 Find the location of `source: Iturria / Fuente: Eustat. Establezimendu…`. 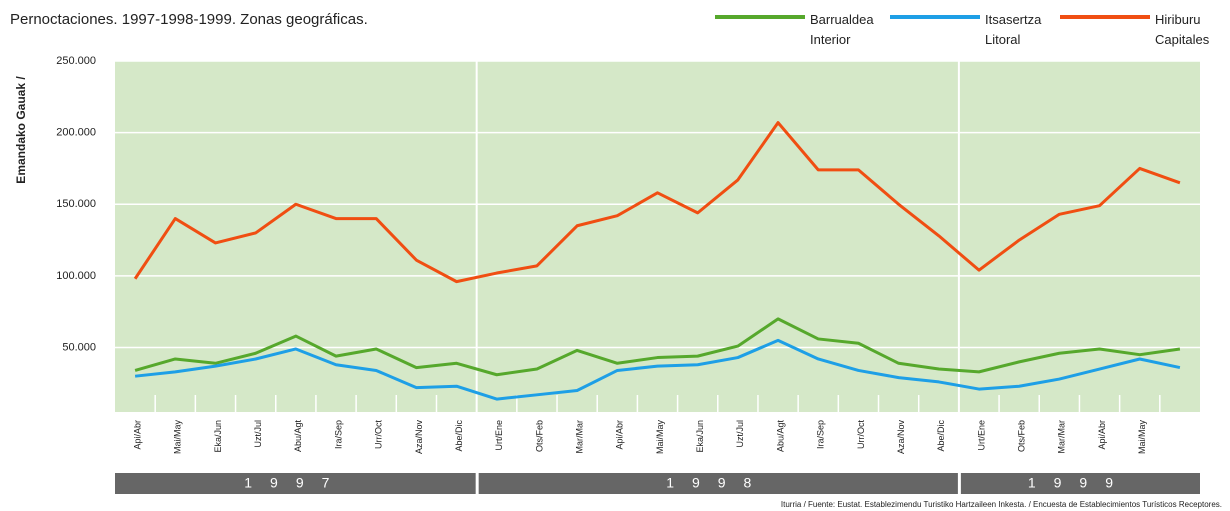

source: Iturria / Fuente: Eustat. Establezimendu… is located at coordinates (1001, 504).